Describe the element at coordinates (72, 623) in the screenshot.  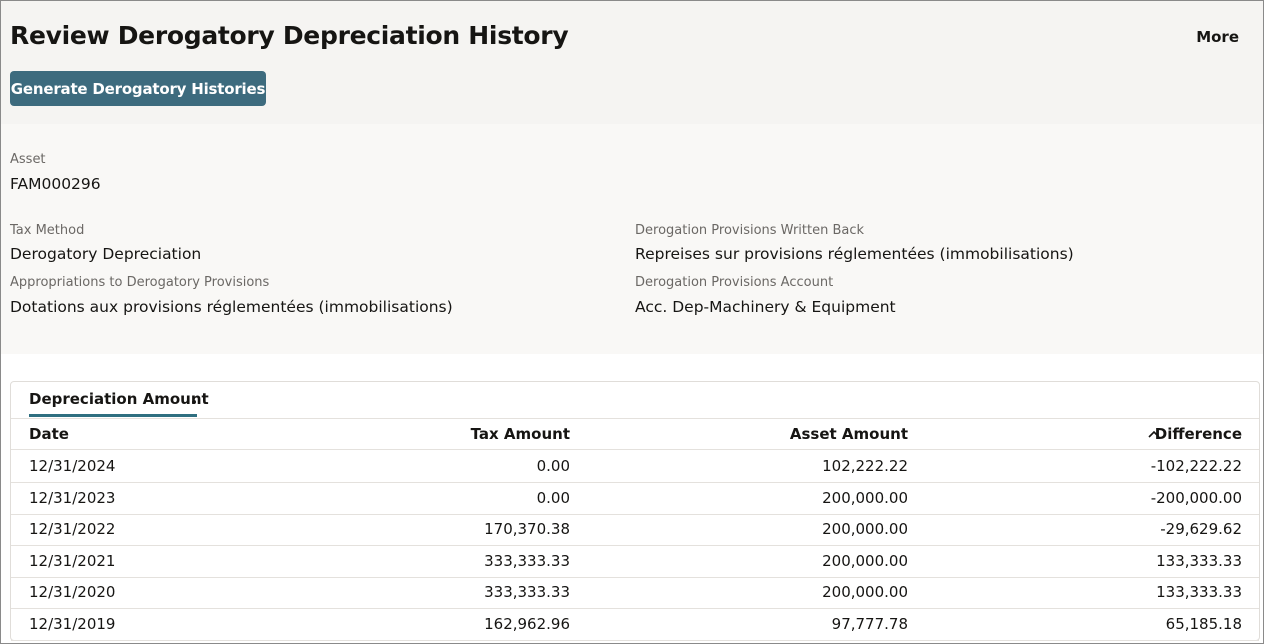
I see `table-cell: 12/31/2019` at that location.